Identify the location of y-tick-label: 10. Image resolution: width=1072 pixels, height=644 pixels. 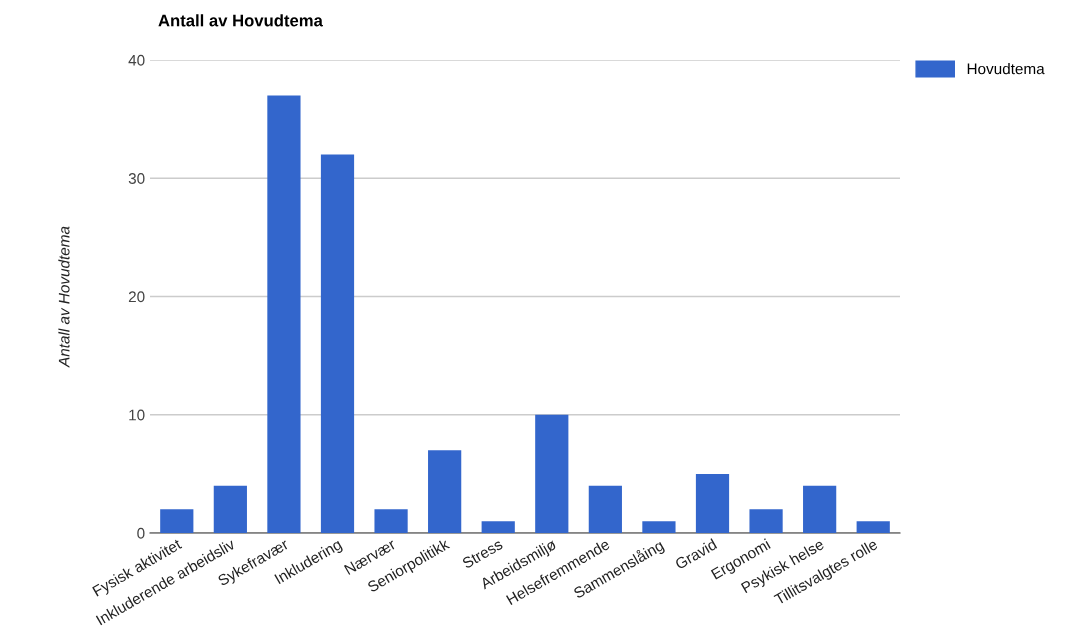
(137, 415).